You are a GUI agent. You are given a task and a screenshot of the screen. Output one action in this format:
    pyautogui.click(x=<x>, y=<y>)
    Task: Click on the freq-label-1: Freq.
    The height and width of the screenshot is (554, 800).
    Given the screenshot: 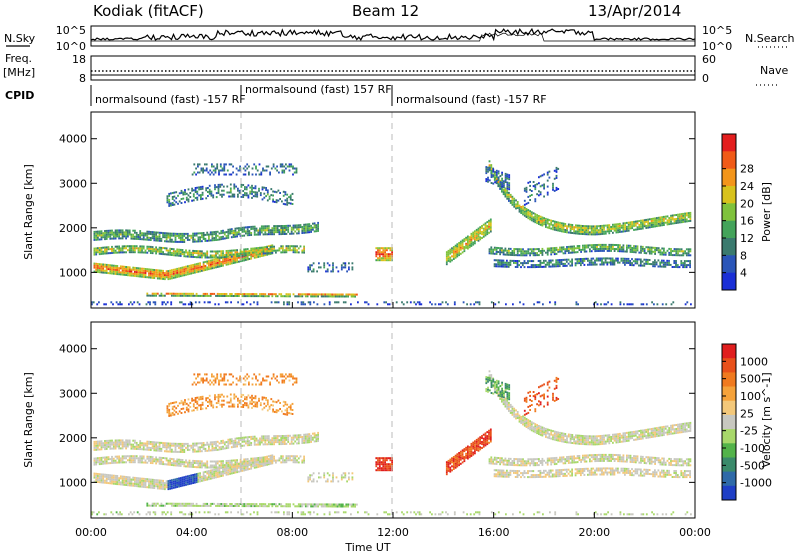 What is the action you would take?
    pyautogui.click(x=18, y=58)
    